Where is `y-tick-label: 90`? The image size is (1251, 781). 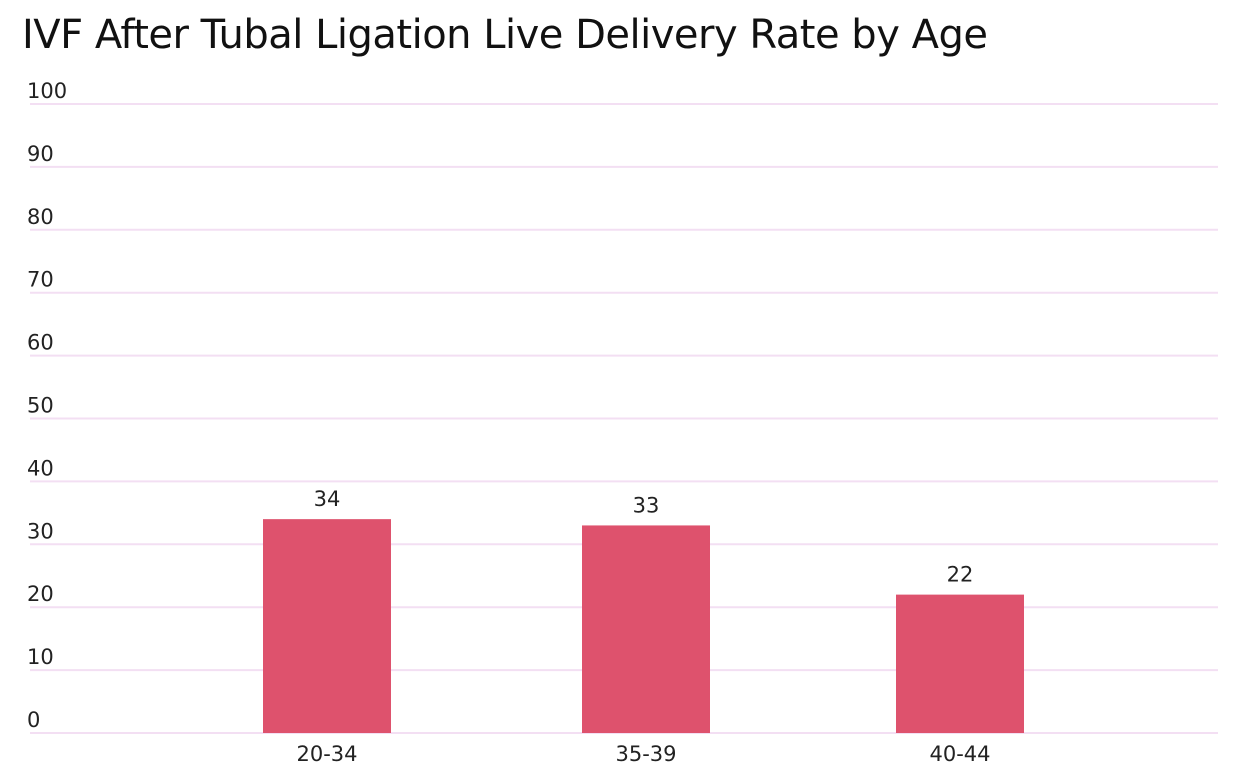
y-tick-label: 90 is located at coordinates (40, 154).